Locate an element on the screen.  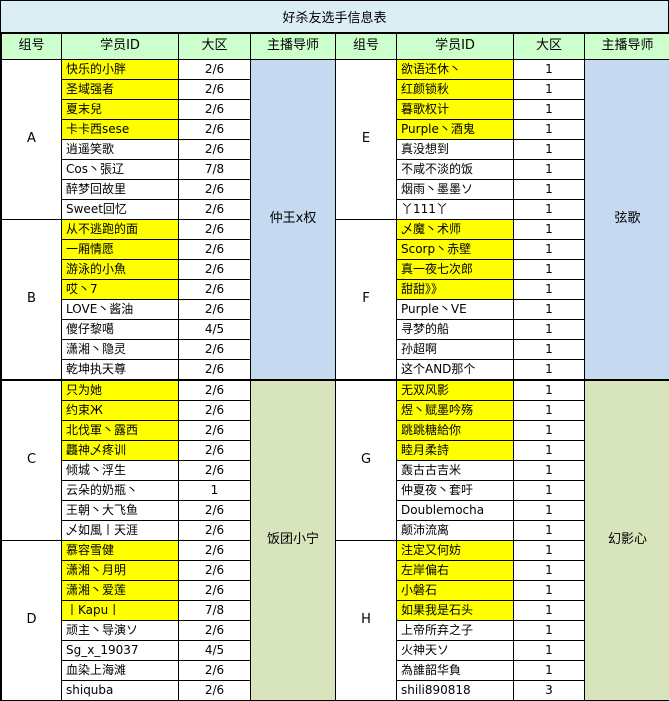
student-id-cell: 上帝所弃之子 is located at coordinates (455, 630).